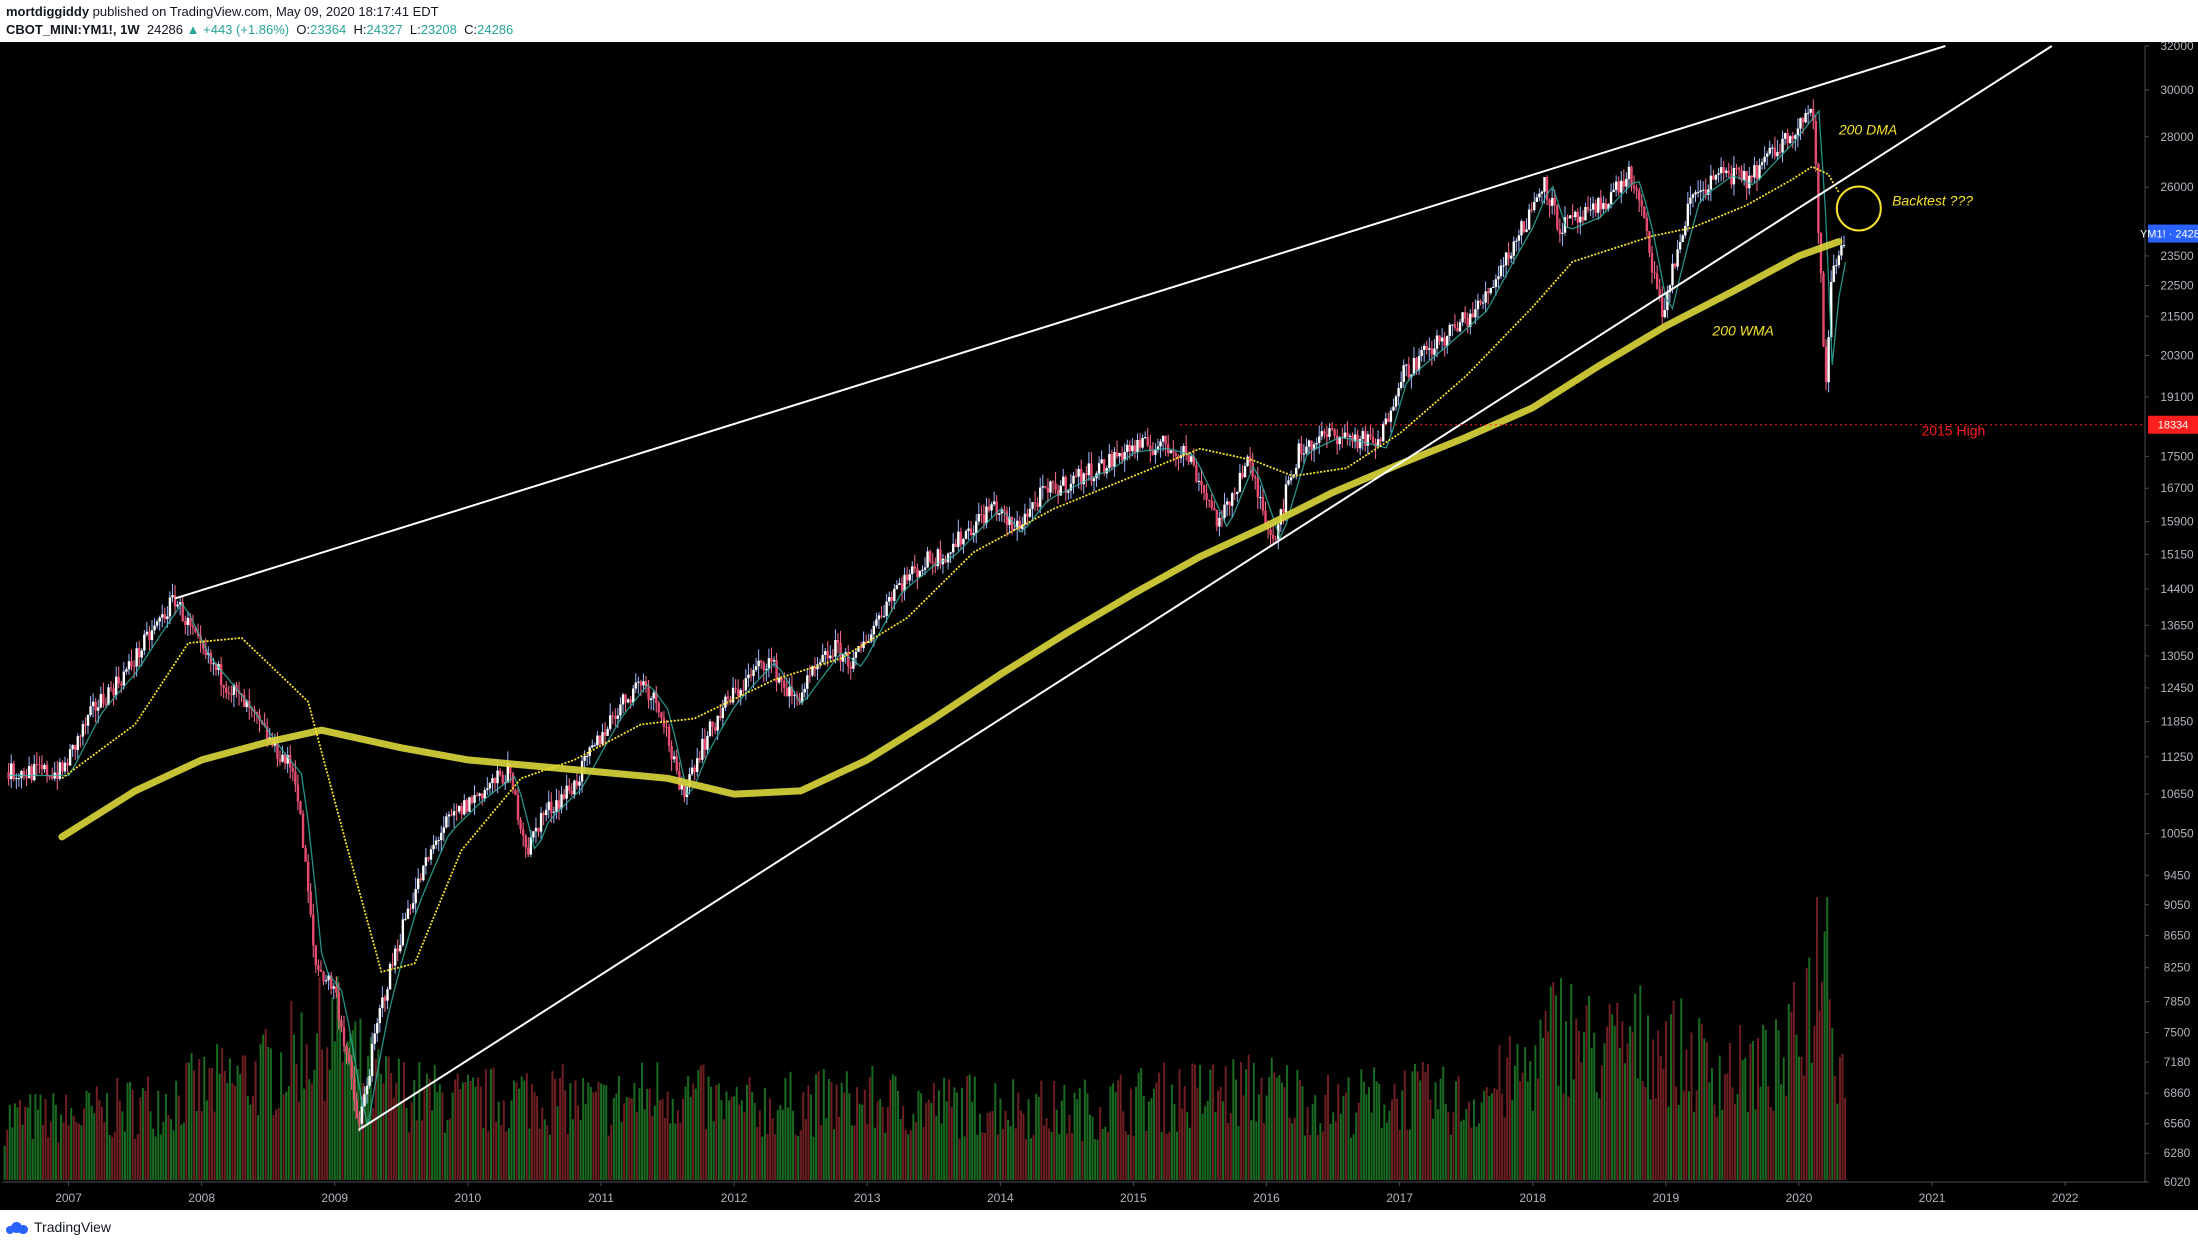 The height and width of the screenshot is (1246, 2198). What do you see at coordinates (2173, 233) in the screenshot?
I see `current-price-tag` at bounding box center [2173, 233].